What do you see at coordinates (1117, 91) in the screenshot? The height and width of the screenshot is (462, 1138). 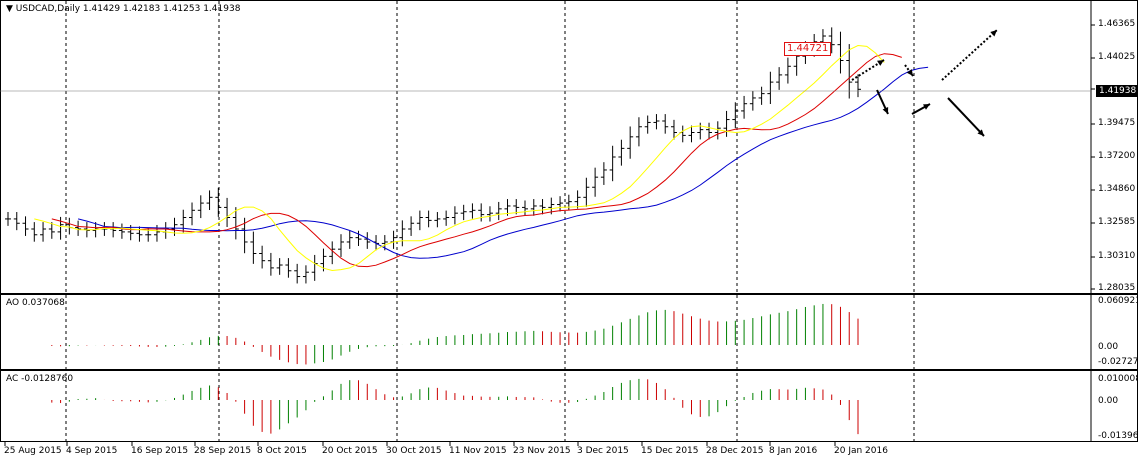 I see `current-price-tag: 1.41938` at bounding box center [1117, 91].